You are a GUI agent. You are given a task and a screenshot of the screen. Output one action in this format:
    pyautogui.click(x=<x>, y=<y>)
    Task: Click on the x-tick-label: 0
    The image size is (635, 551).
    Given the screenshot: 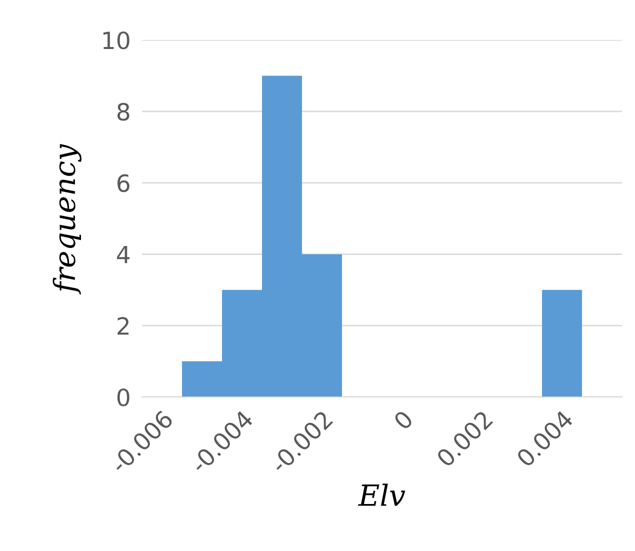 What is the action you would take?
    pyautogui.click(x=403, y=420)
    